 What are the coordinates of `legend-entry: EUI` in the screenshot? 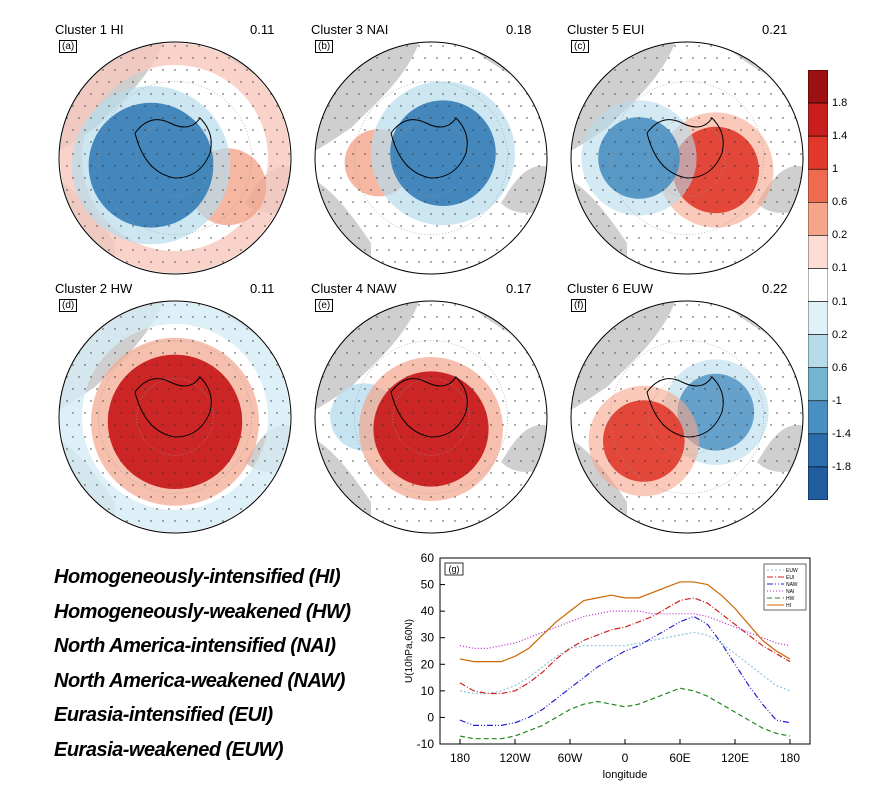 It's located at (790, 578).